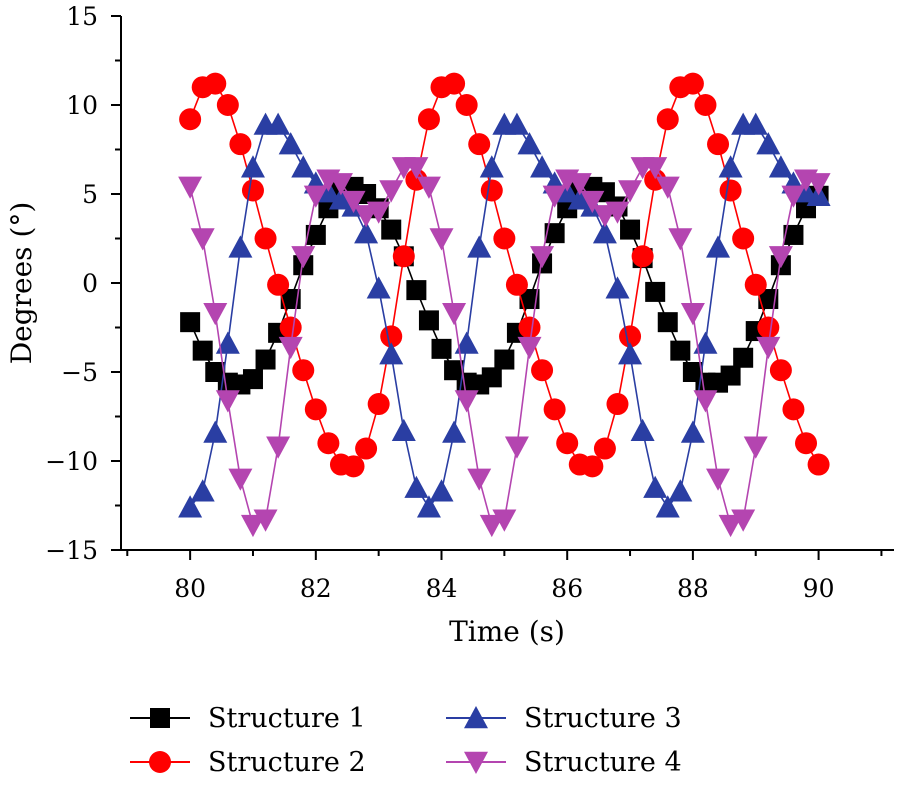 The width and height of the screenshot is (903, 785). Describe the element at coordinates (567, 588) in the screenshot. I see `x-tick-label: 86` at that location.